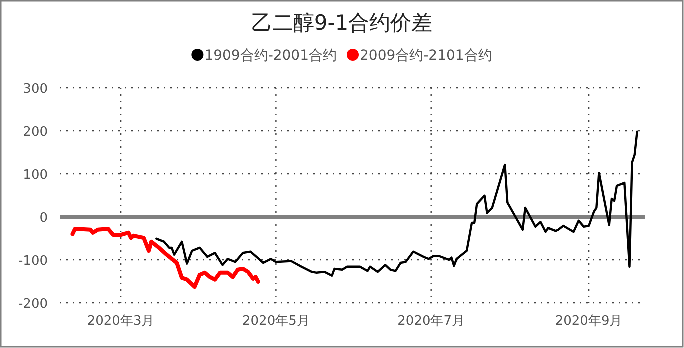 The width and height of the screenshot is (684, 348). What do you see at coordinates (121, 321) in the screenshot?
I see `x-tick-label: 2020年3月` at bounding box center [121, 321].